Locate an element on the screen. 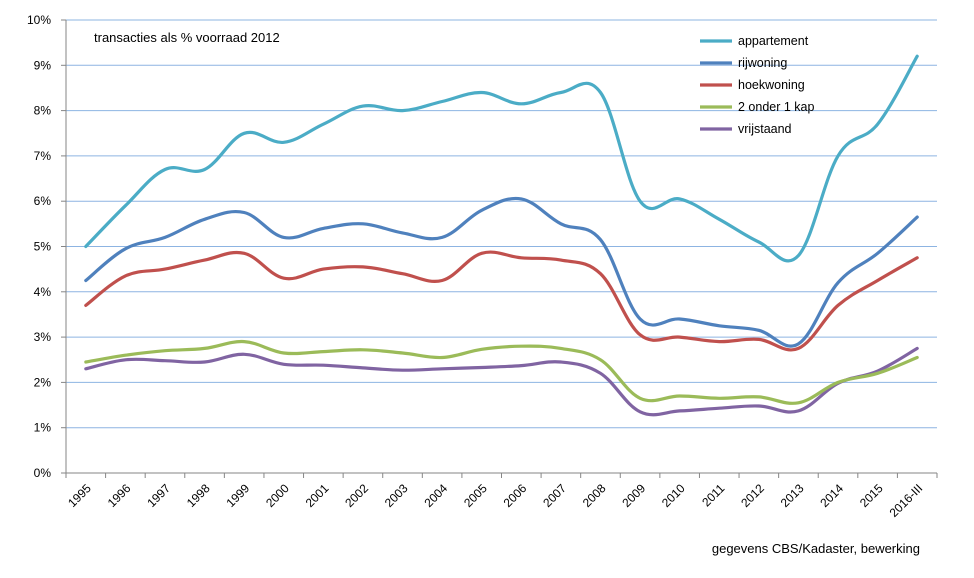 This screenshot has width=974, height=578. x-tick-label: 2009 is located at coordinates (633, 495).